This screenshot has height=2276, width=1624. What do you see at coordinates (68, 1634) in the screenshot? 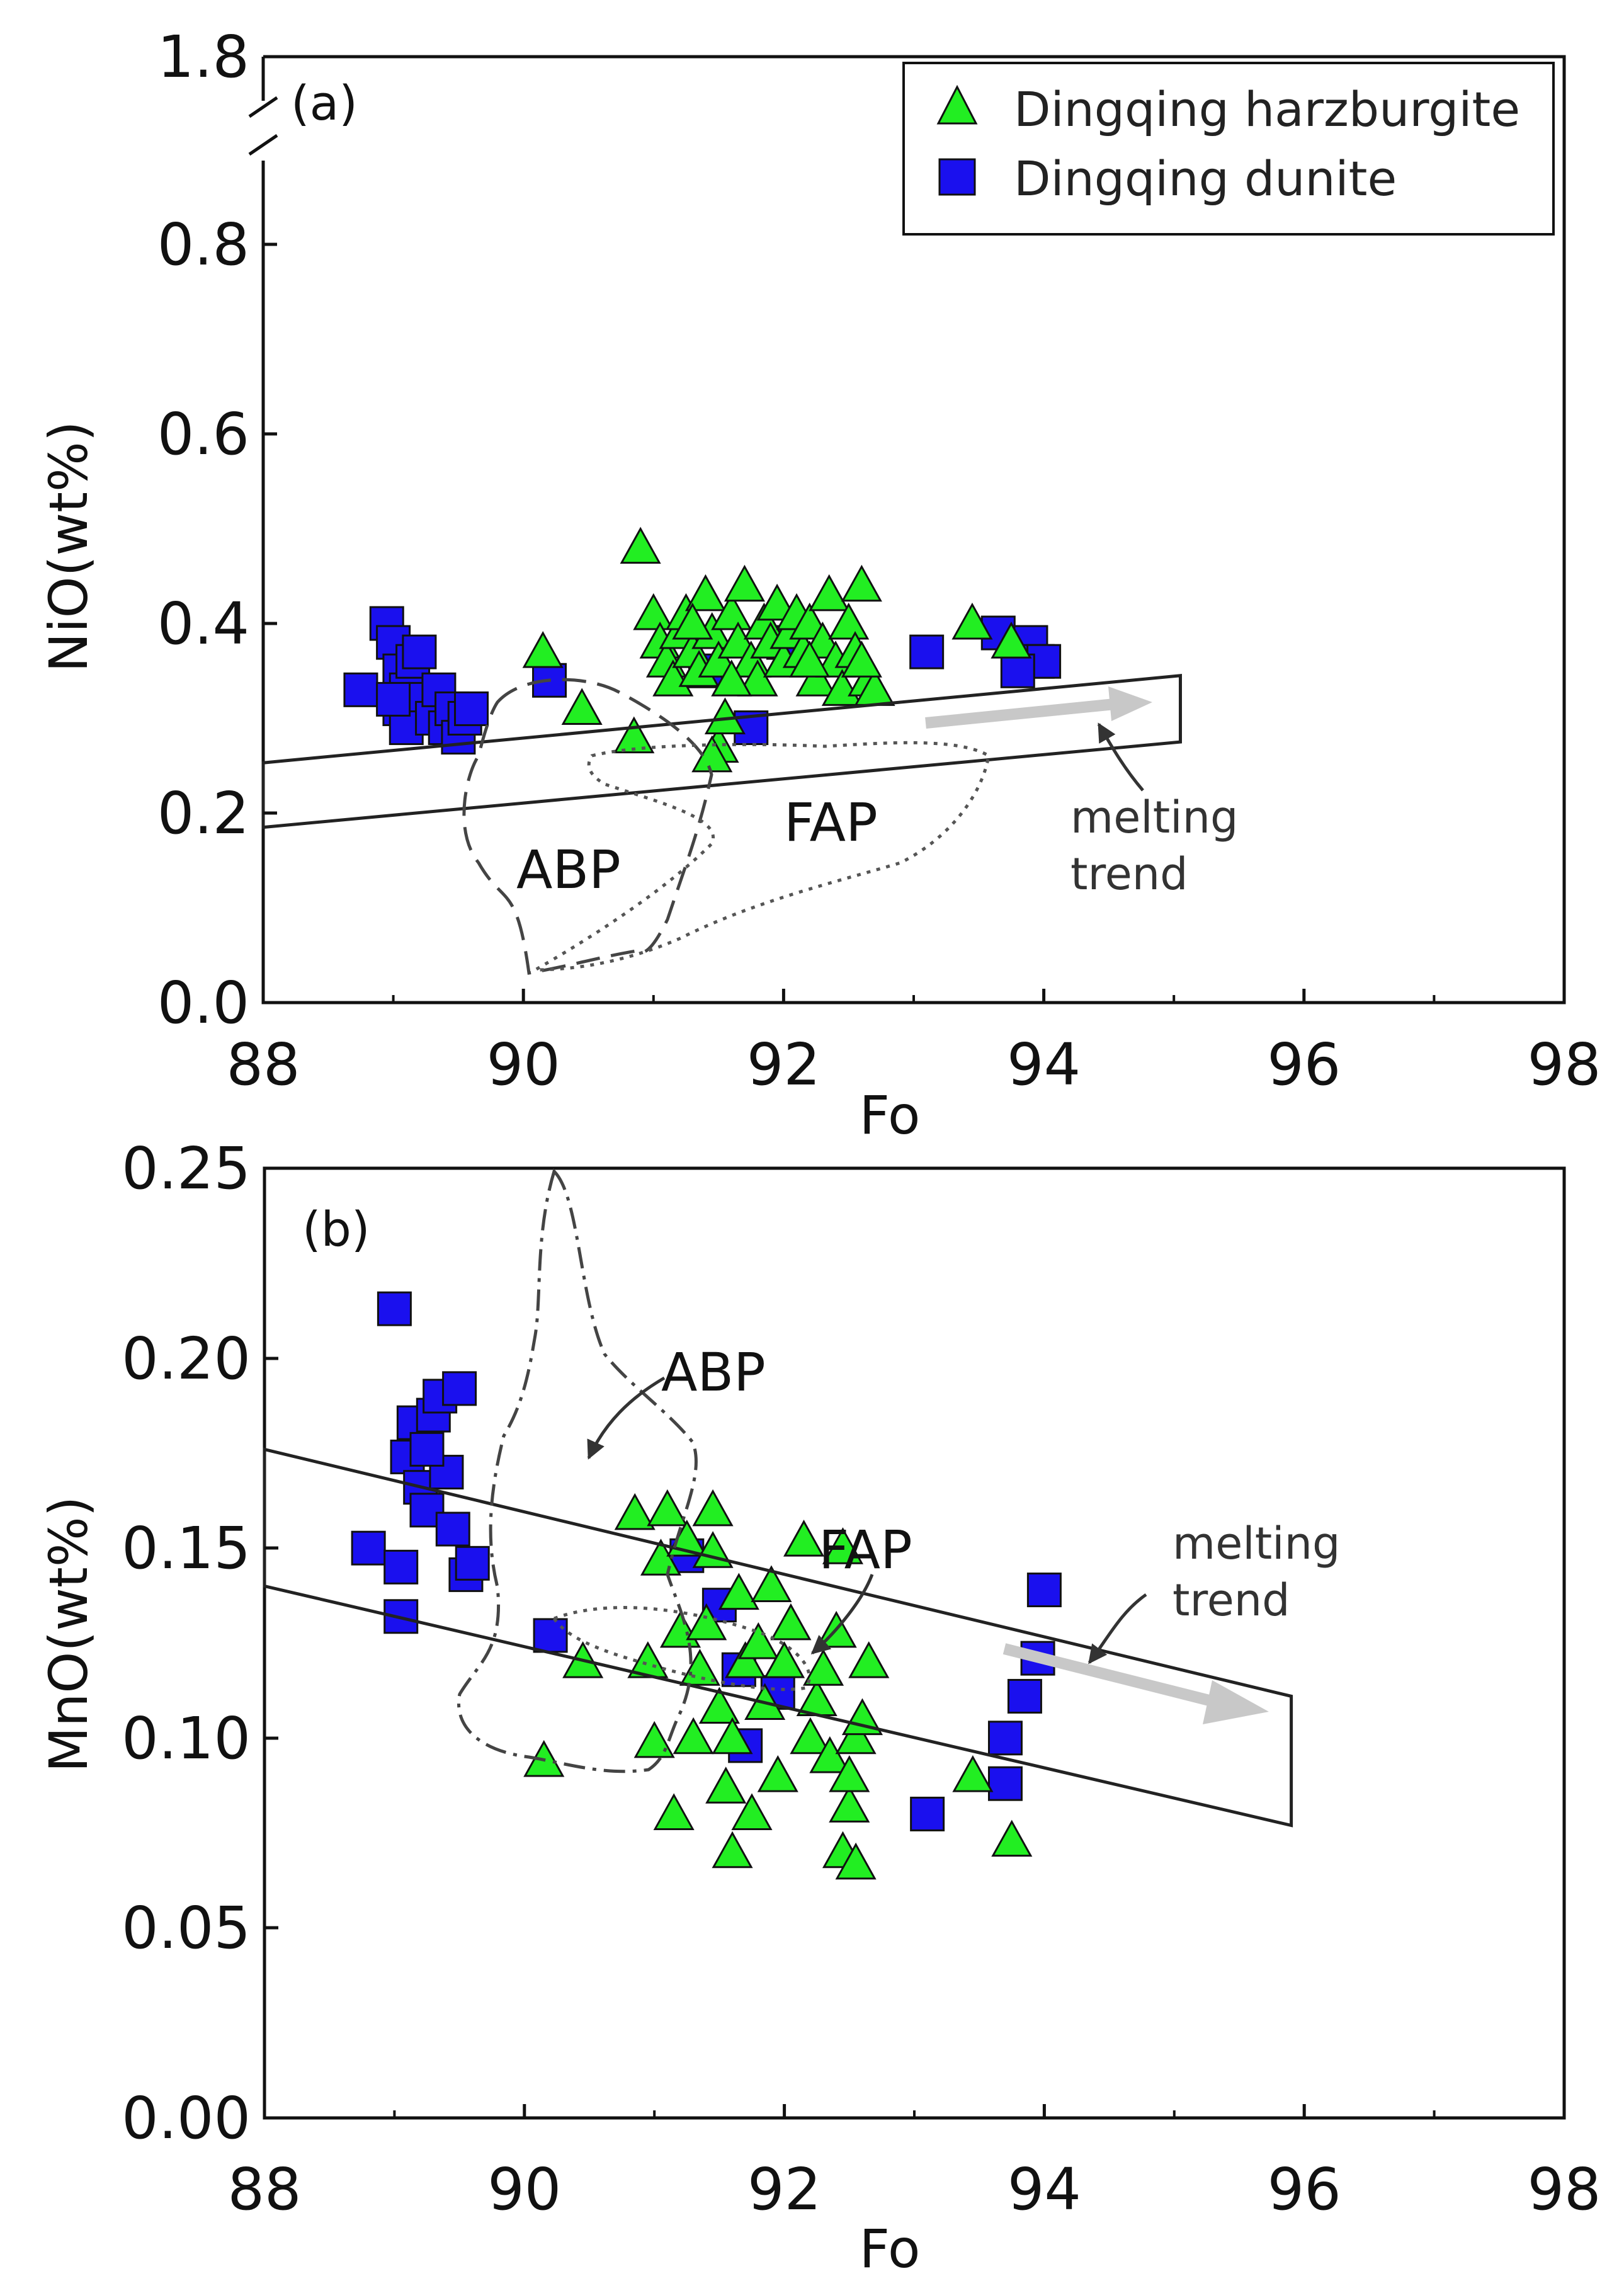
I see `panel-b-ylabel: MnO(wt%)` at bounding box center [68, 1634].